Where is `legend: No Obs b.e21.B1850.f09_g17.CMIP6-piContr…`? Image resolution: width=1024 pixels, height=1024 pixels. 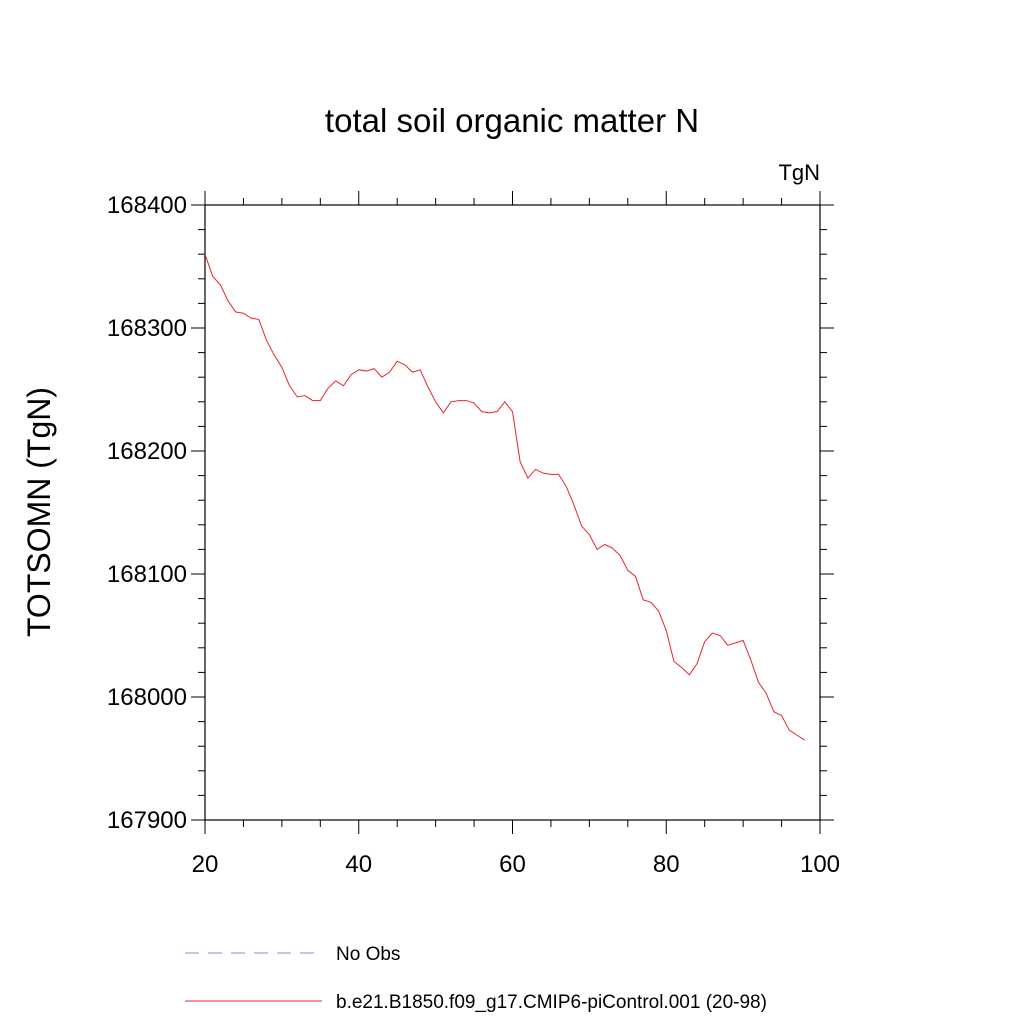
legend: No Obs b.e21.B1850.f09_g17.CMIP6-piContr… is located at coordinates (476, 978).